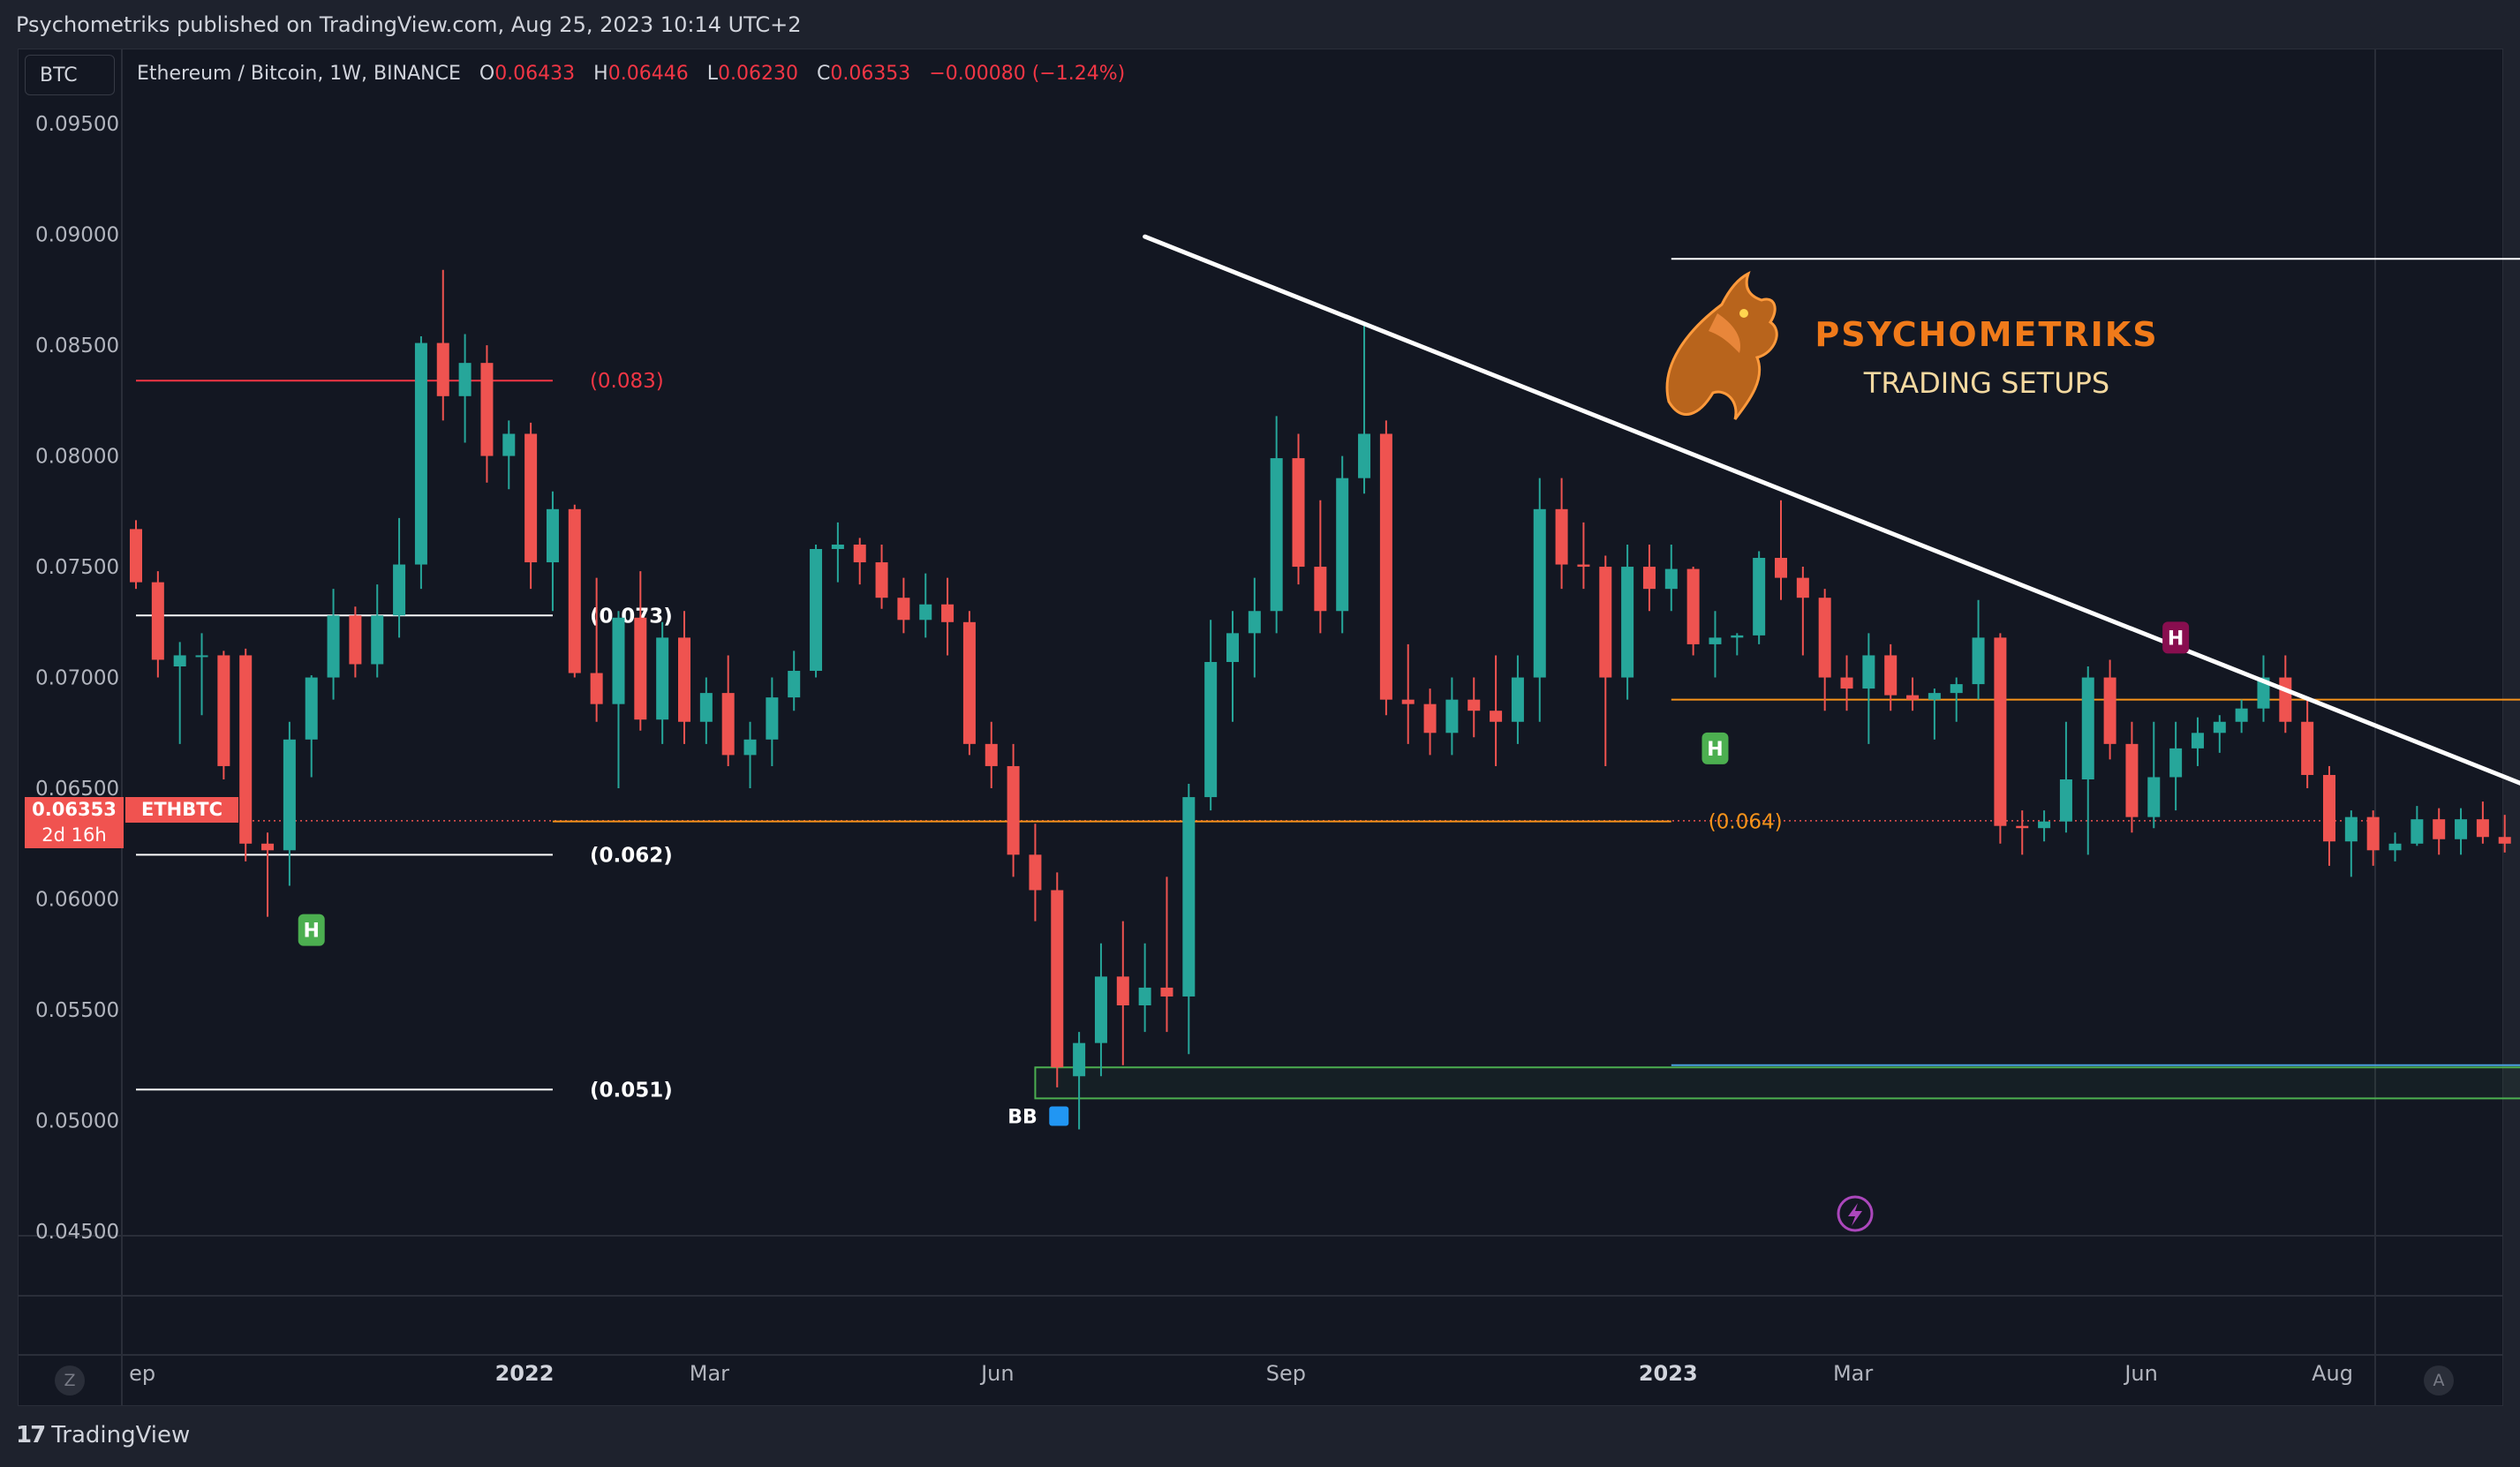 This screenshot has width=2520, height=1467. What do you see at coordinates (77, 1121) in the screenshot?
I see `y-tick-label: 0.05000` at bounding box center [77, 1121].